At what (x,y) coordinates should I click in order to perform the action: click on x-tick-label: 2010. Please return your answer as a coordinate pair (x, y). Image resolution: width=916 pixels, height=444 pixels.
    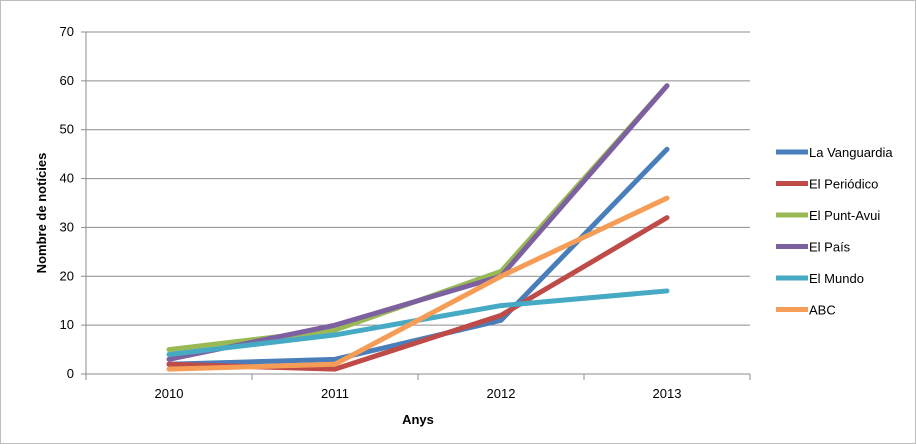
    Looking at the image, I should click on (169, 393).